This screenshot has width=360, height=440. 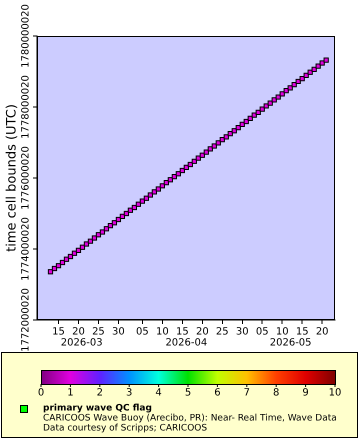 I want to click on y-tick-label: 1780000020, so click(x=26, y=36).